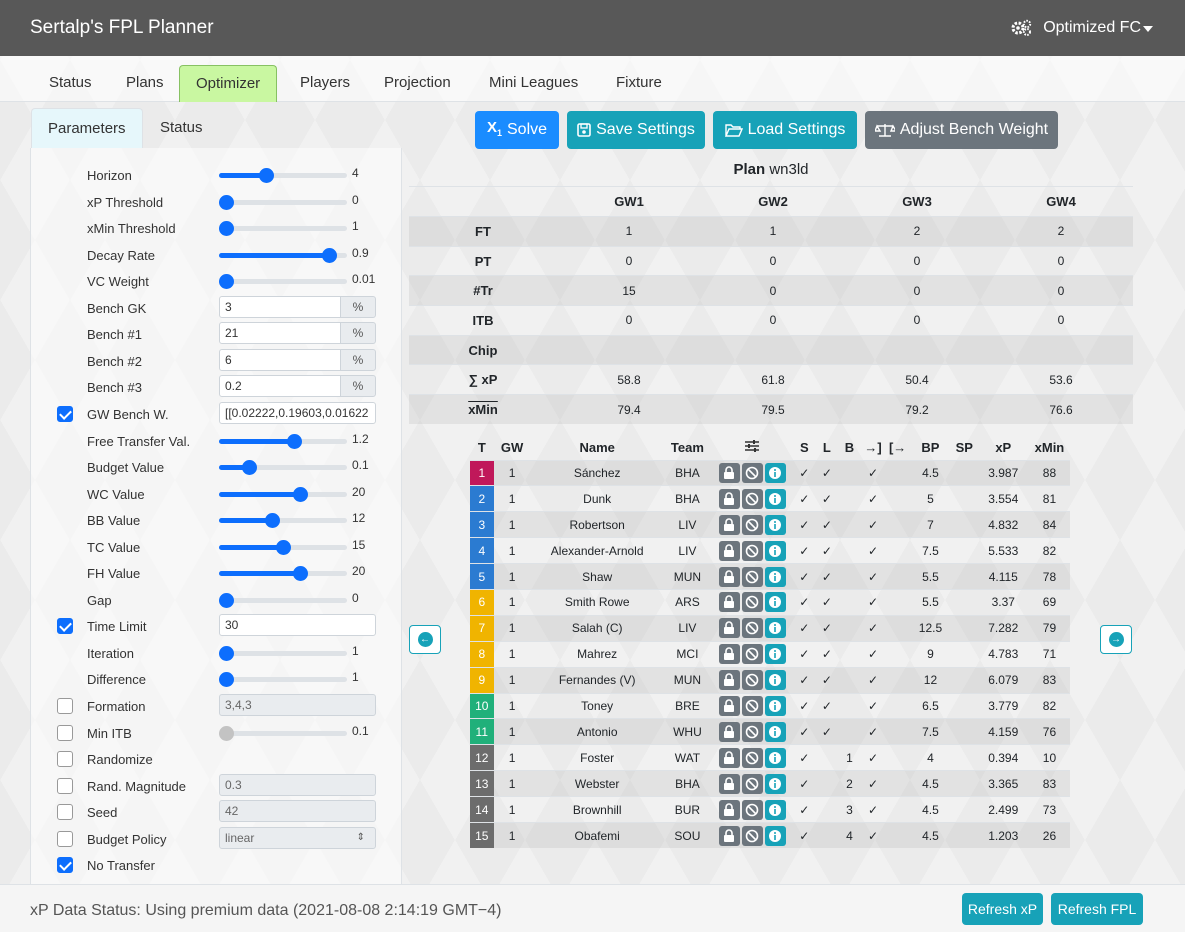  I want to click on squad-row: 2 1 Dunk BHA ✓ ✓ ✓ 5 3.554 81, so click(770, 498).